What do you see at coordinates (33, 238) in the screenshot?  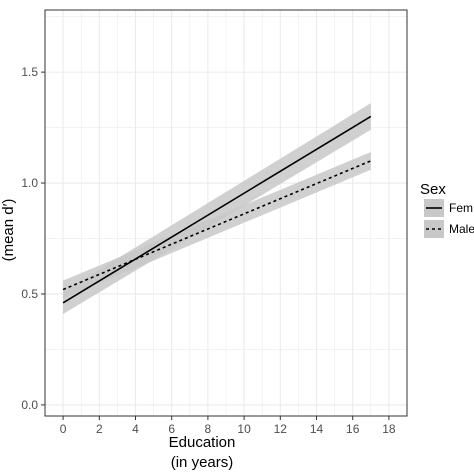 I see `y-axis-ticks: 0.0 0.5 1.0 1.5` at bounding box center [33, 238].